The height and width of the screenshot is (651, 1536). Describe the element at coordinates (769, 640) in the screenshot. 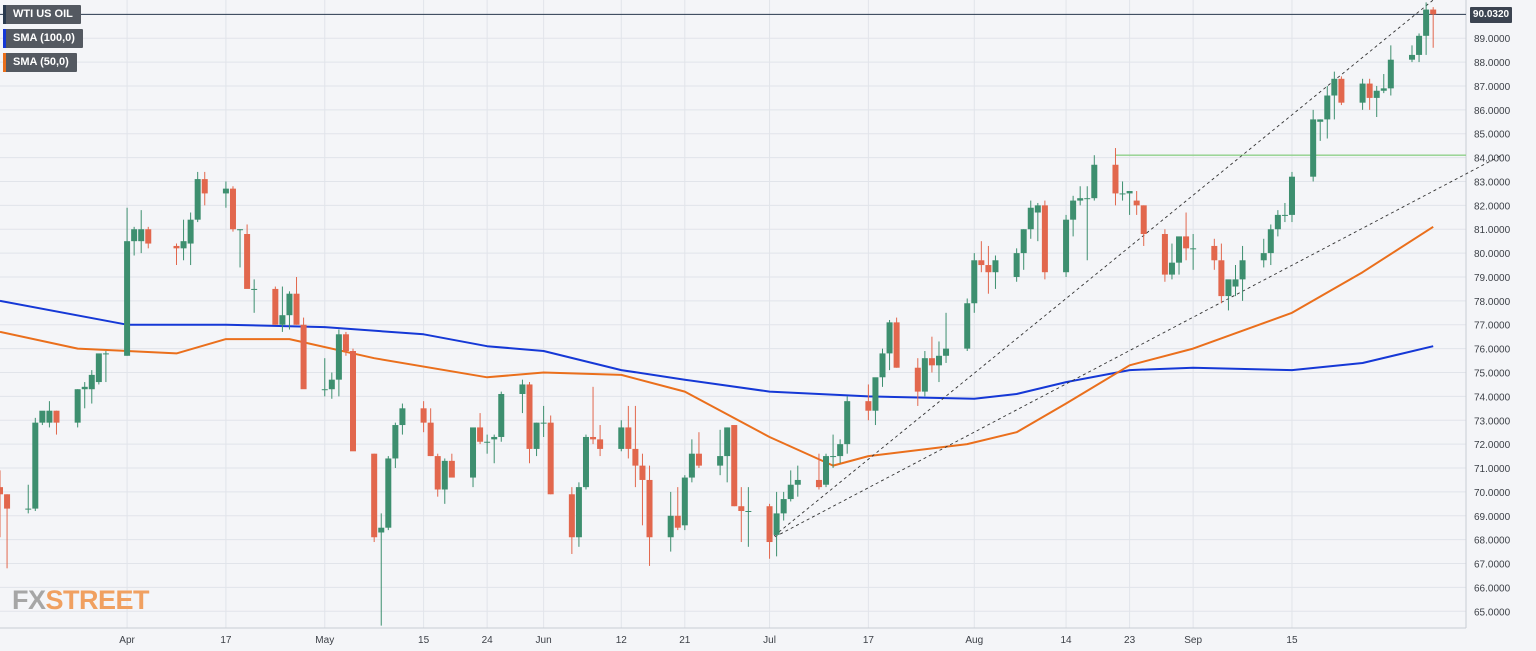

I see `x-tick-label: Jul` at that location.